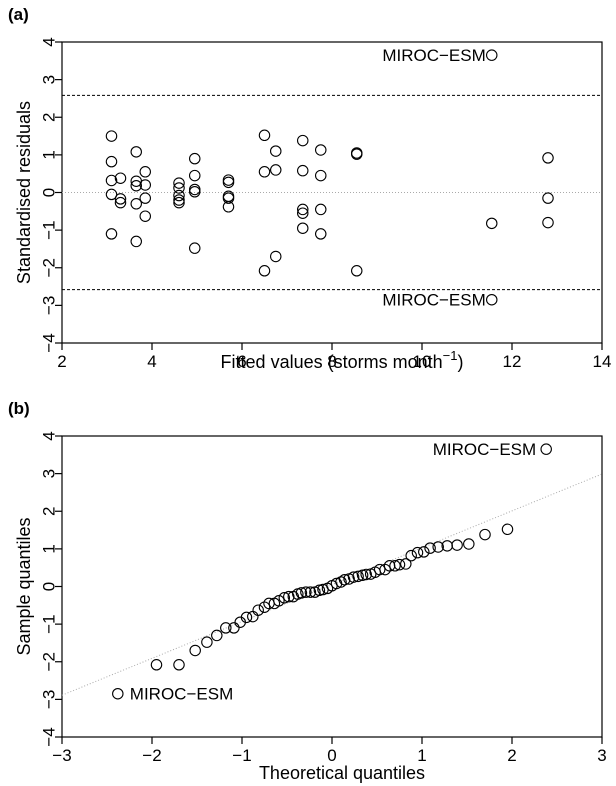 This screenshot has height=786, width=616. I want to click on x-tick-label: 6, so click(241, 361).